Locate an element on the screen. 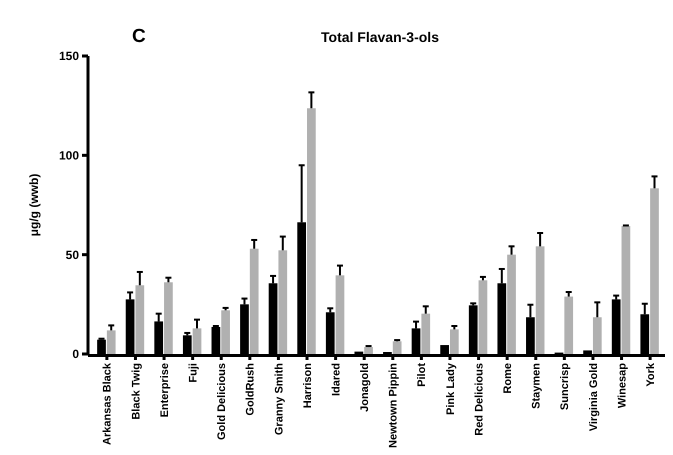 The width and height of the screenshot is (673, 455). x-tick-label: Enterprise is located at coordinates (164, 390).